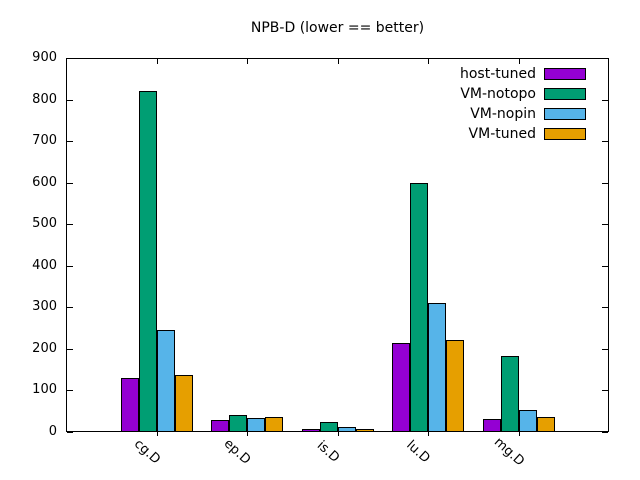  Describe the element at coordinates (274, 424) in the screenshot. I see `bar-ep.D-VM-tuned` at that location.